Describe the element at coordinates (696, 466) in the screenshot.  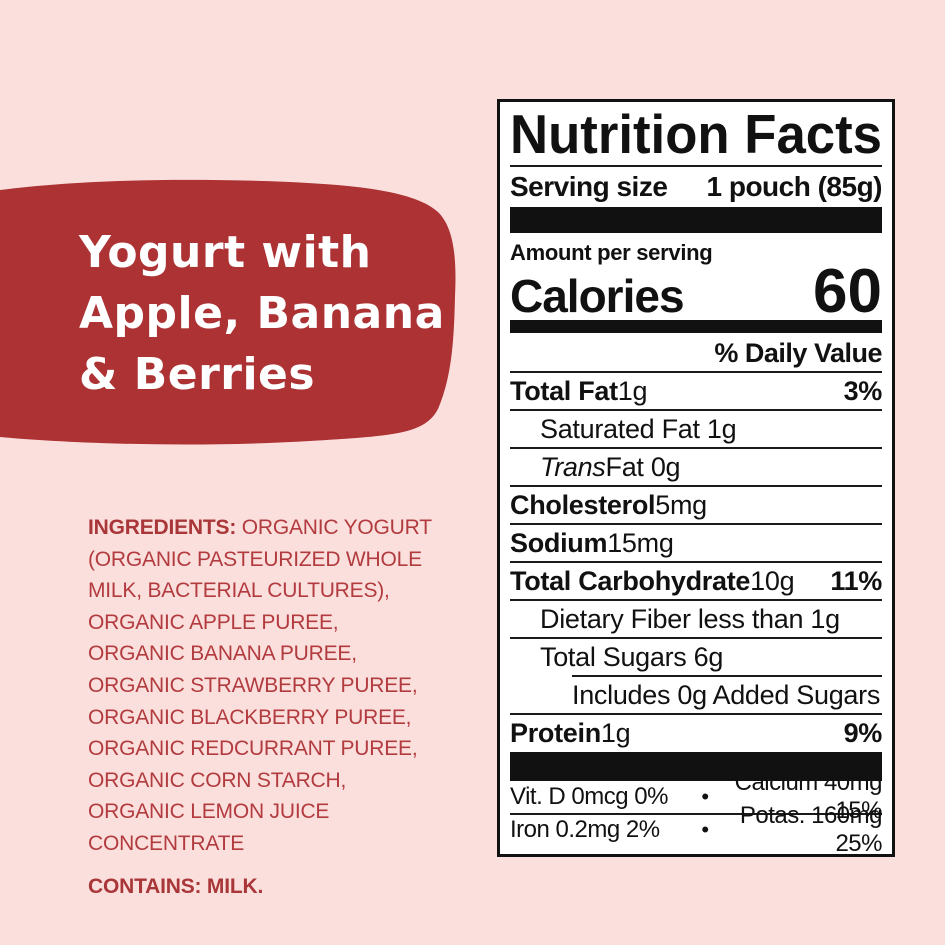
I see `nutrient-row-trans-fat: Trans Fat 0g` at that location.